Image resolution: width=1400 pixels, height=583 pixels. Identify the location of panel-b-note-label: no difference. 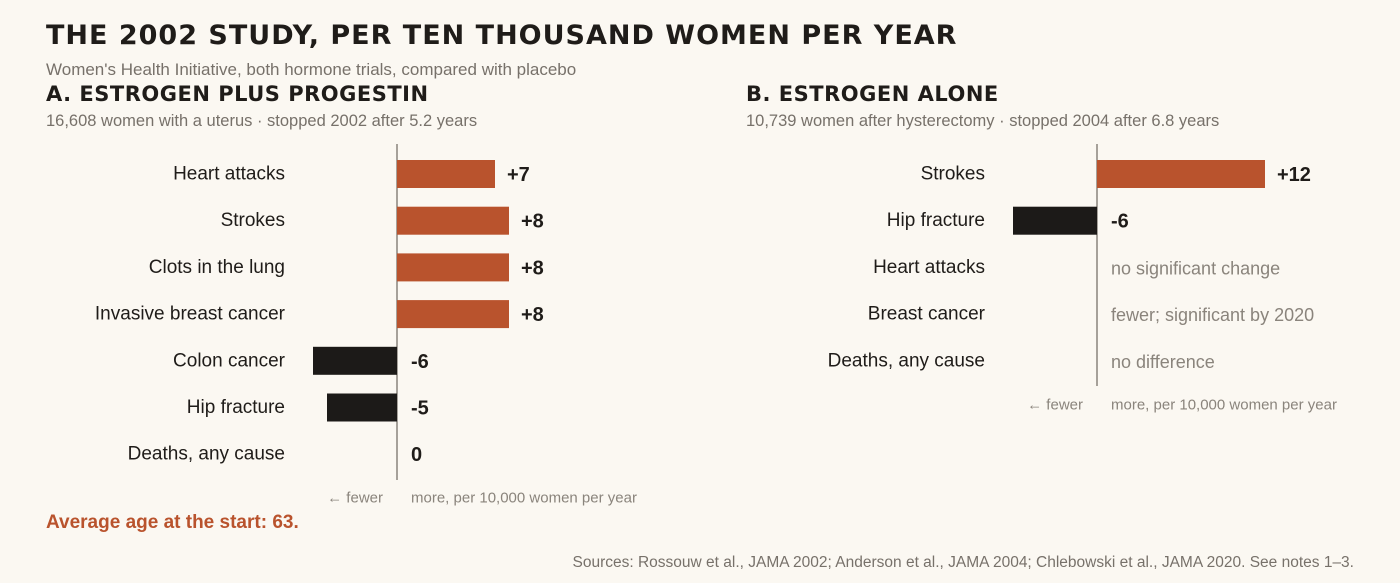
(1163, 362).